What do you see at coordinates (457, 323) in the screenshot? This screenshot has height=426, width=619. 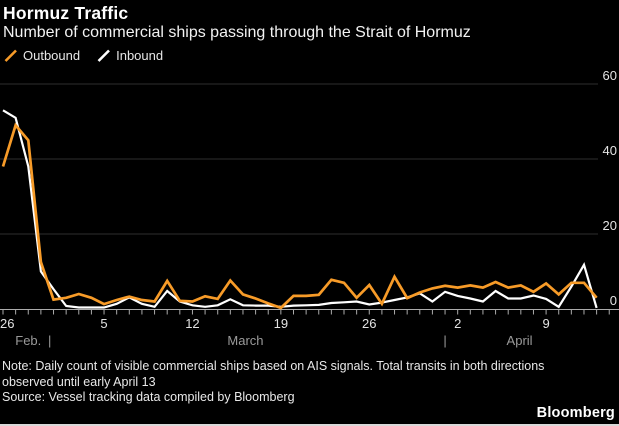 I see `x-tick-label-5: 2` at bounding box center [457, 323].